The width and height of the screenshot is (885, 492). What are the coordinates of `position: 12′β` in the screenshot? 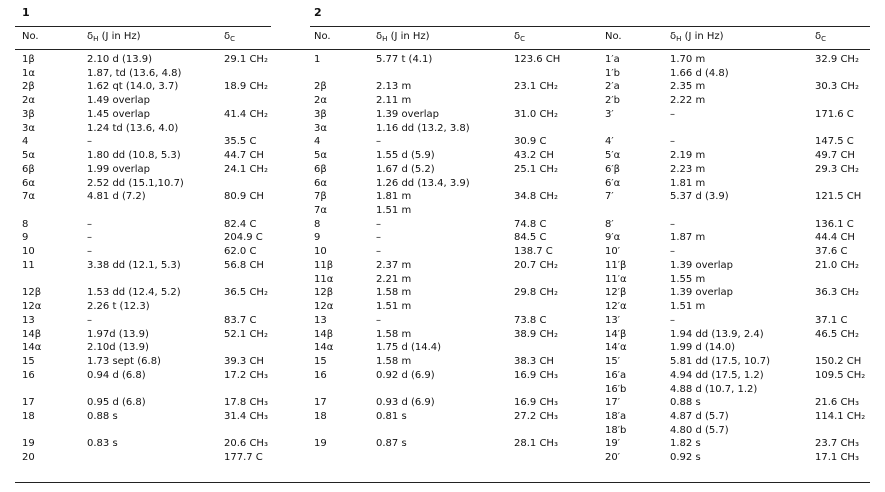 It's located at (616, 293).